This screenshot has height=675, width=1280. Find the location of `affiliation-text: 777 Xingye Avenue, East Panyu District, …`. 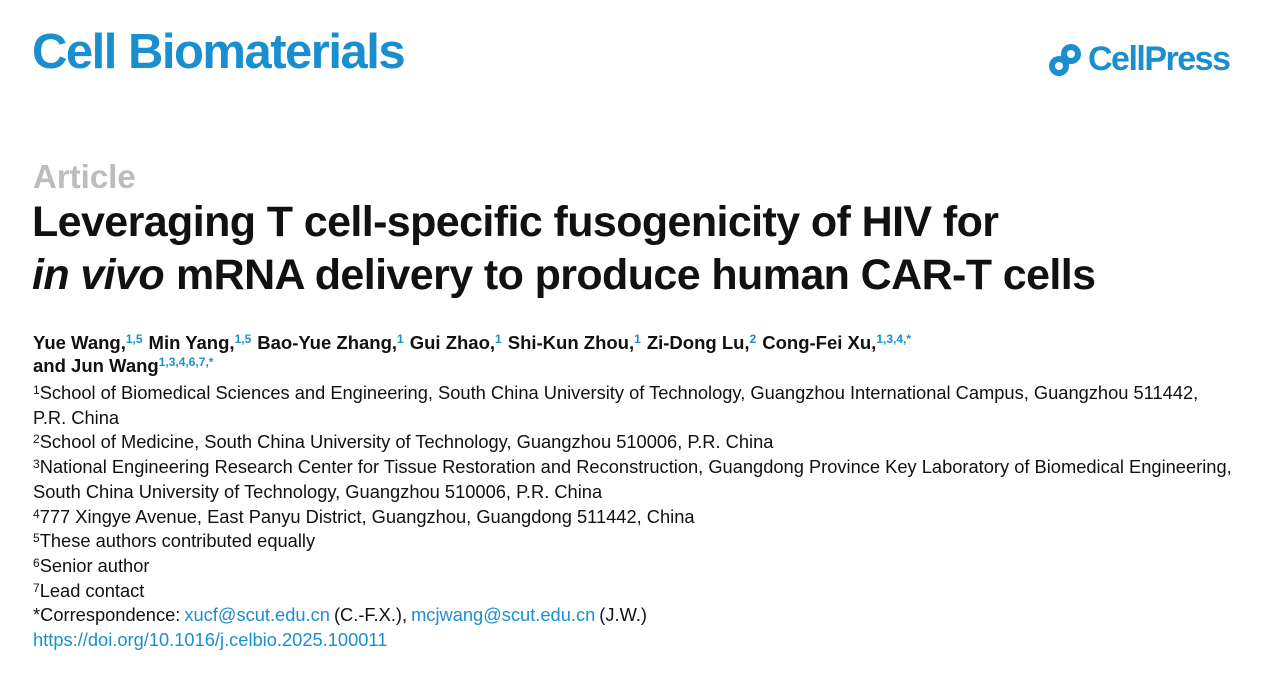

affiliation-text: 777 Xingye Avenue, East Panyu District, … is located at coordinates (367, 516).